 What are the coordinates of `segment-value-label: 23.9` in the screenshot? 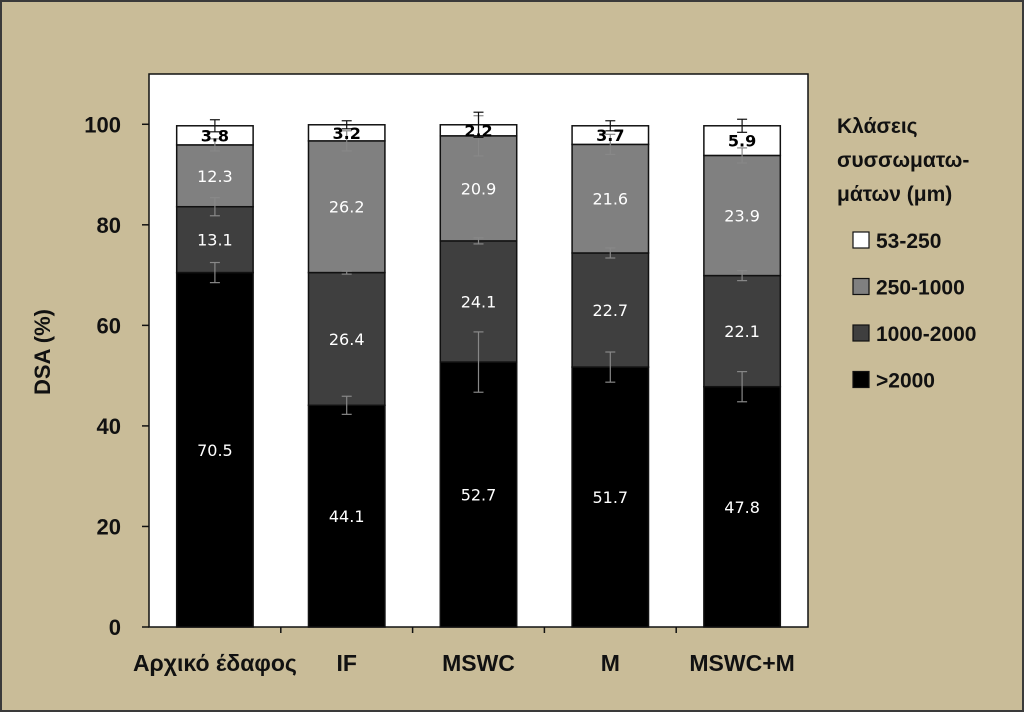 It's located at (742, 216).